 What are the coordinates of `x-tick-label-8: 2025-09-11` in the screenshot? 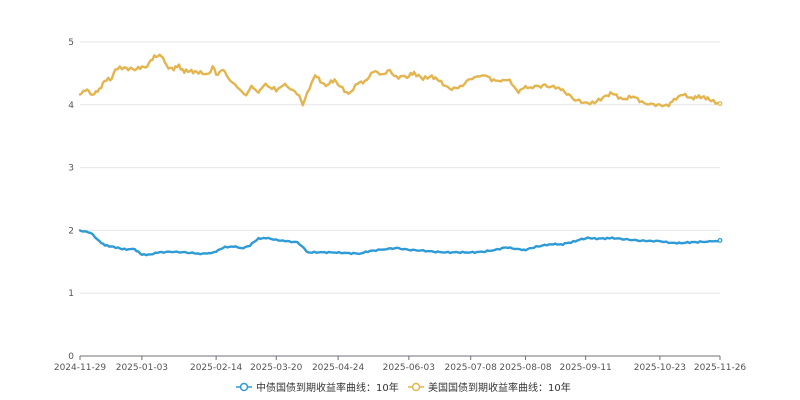 It's located at (585, 368).